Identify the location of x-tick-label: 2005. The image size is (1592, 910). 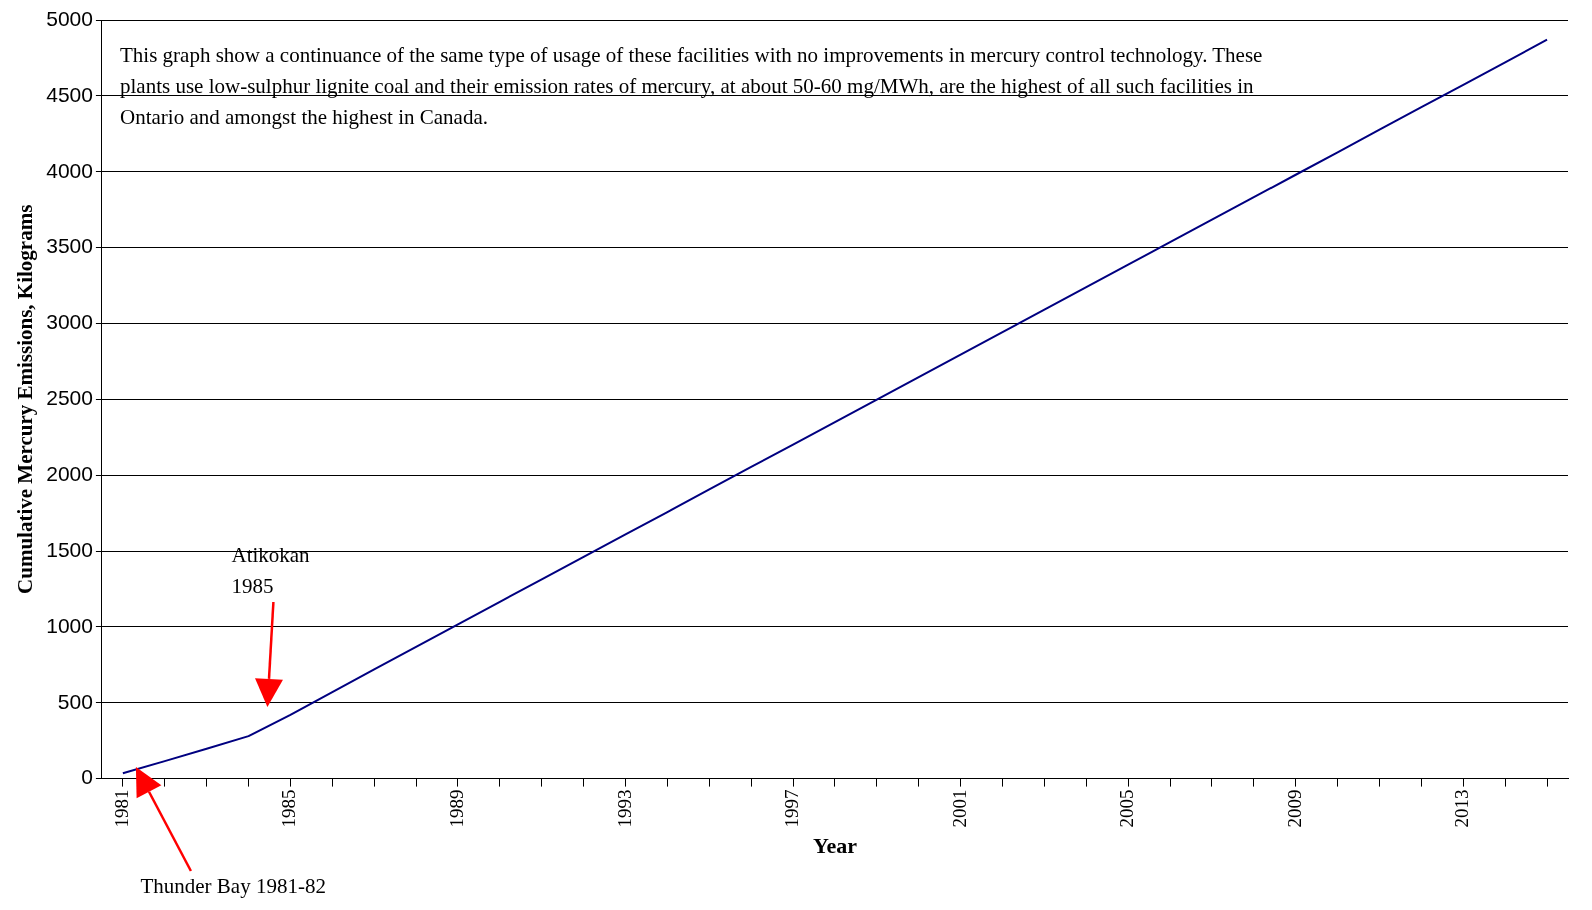
(1127, 808).